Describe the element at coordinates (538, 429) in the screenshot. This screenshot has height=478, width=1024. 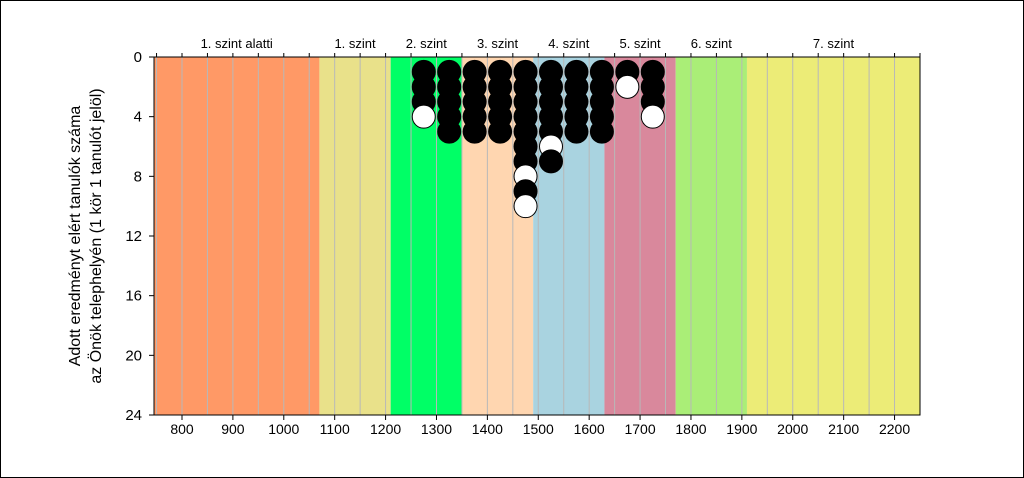
I see `x-tick-label: 1500` at that location.